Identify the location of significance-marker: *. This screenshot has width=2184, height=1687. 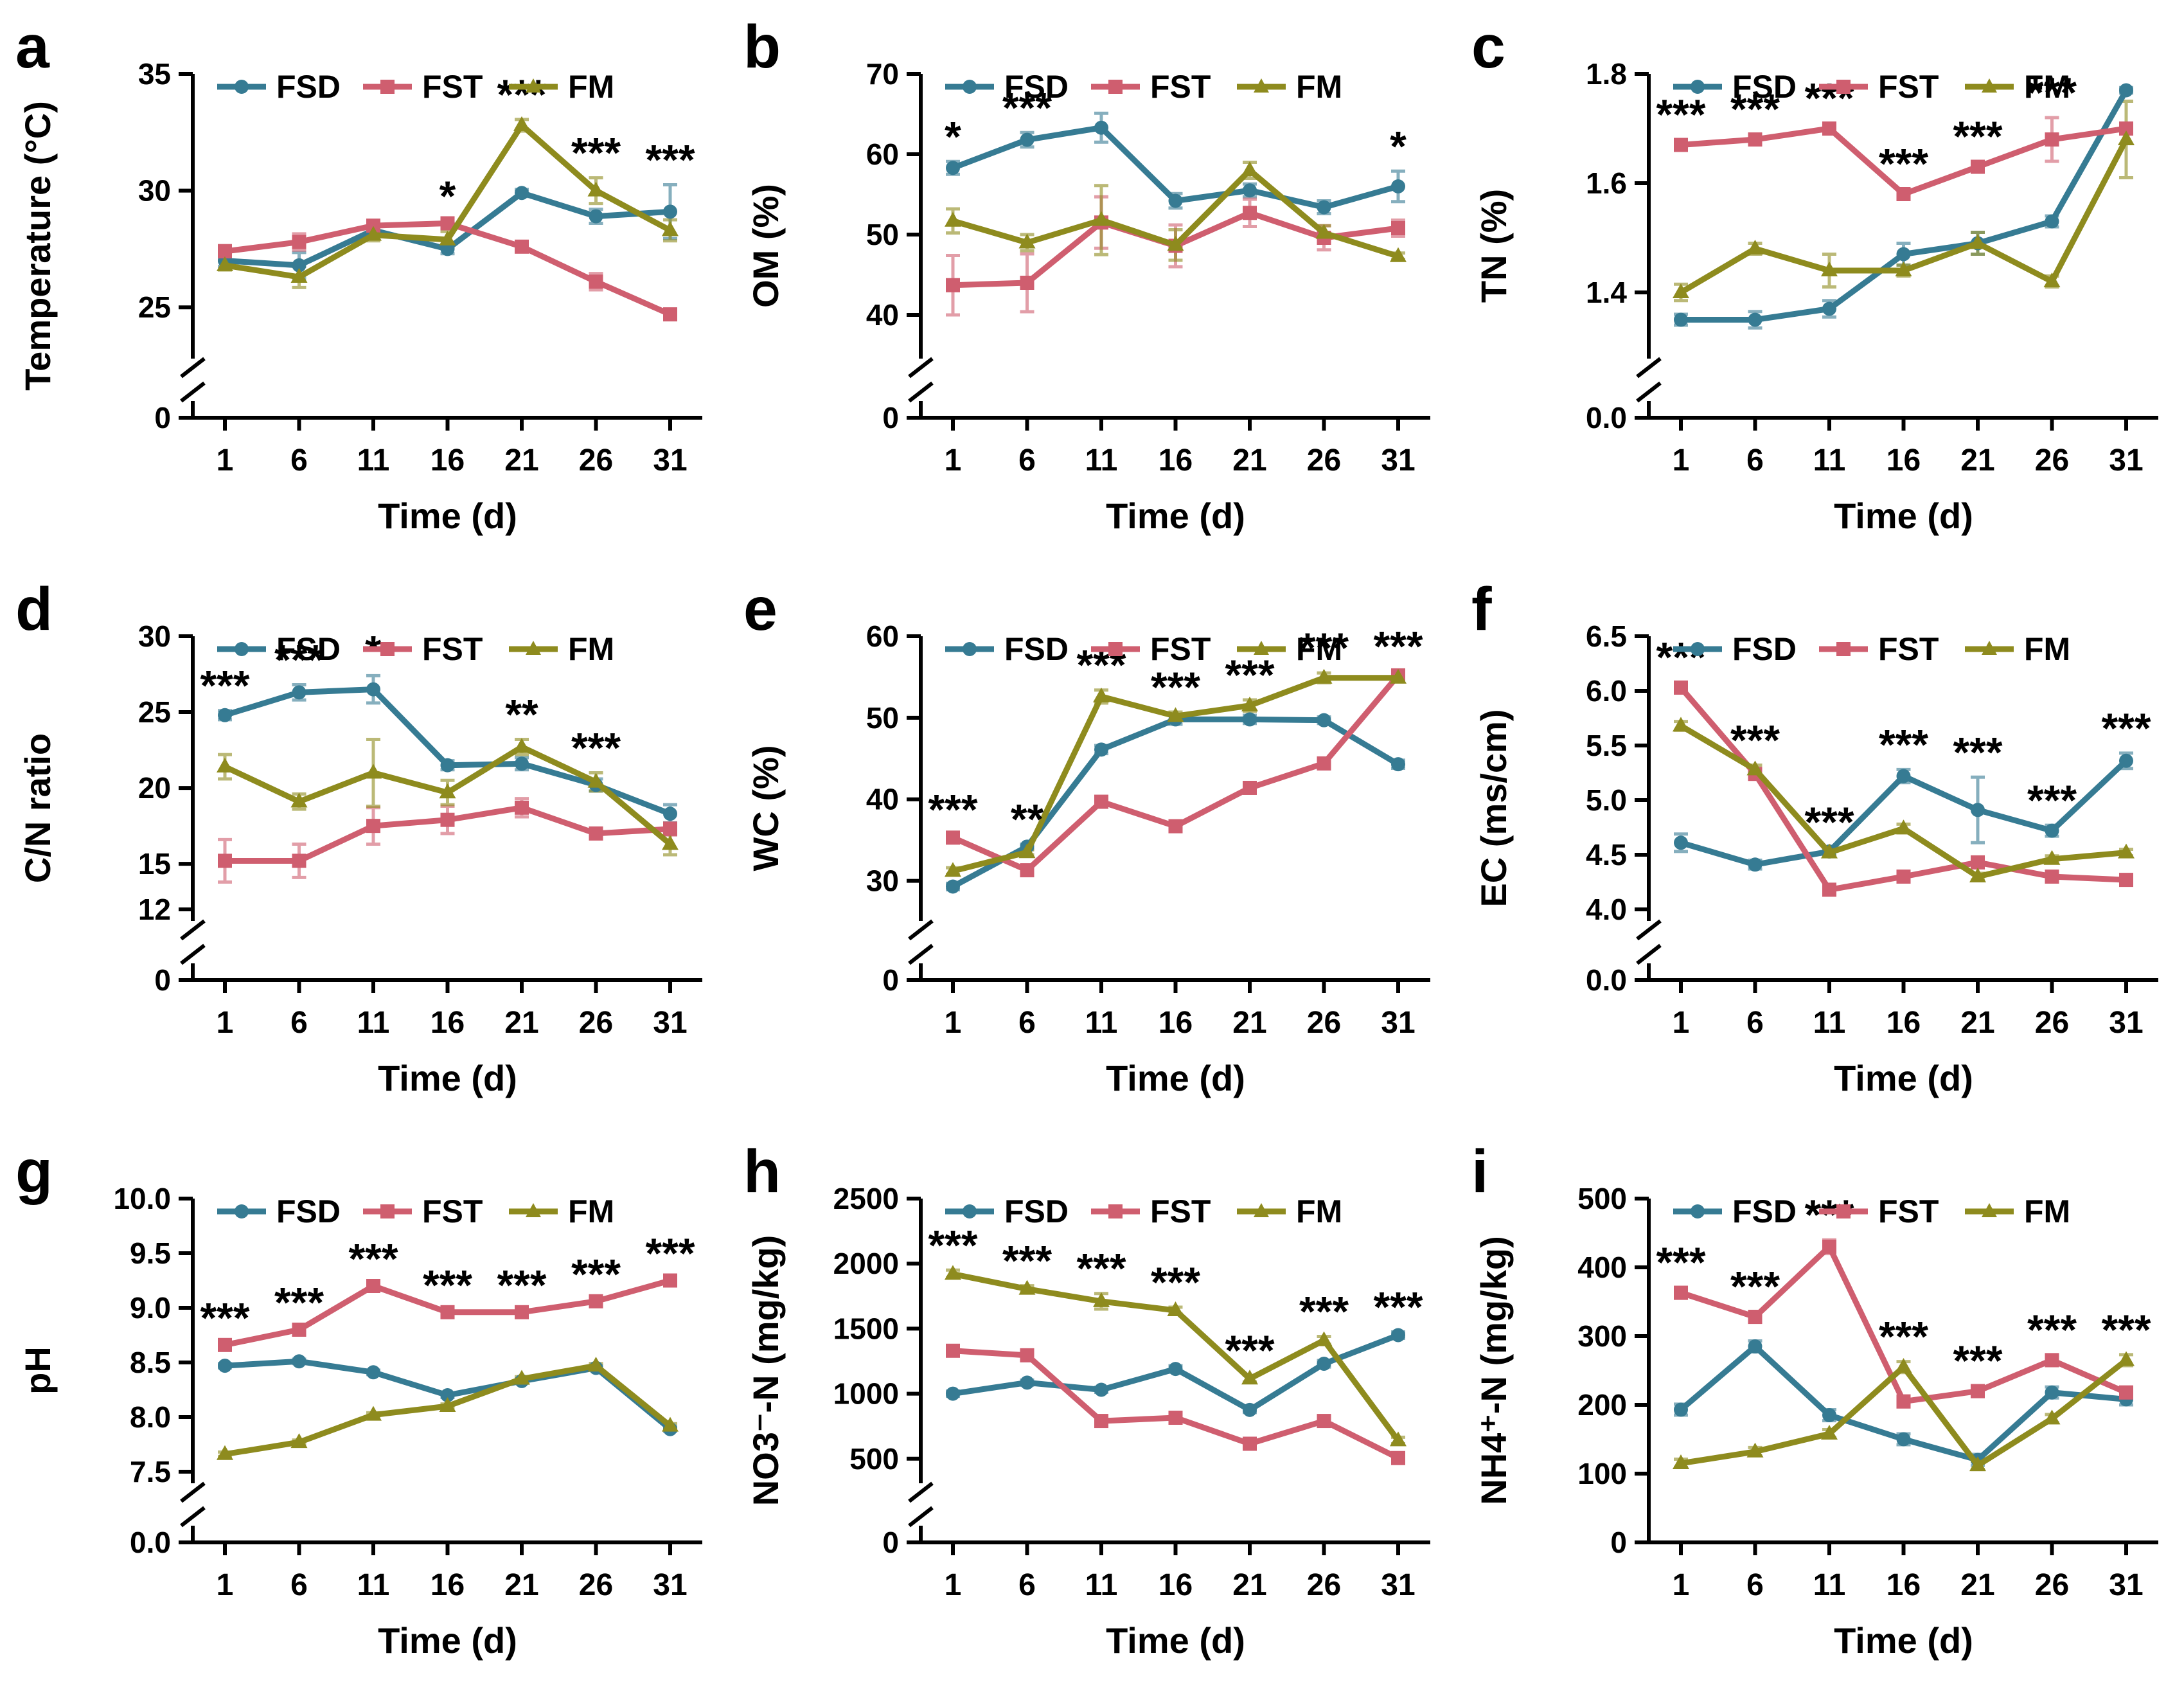
(447, 196).